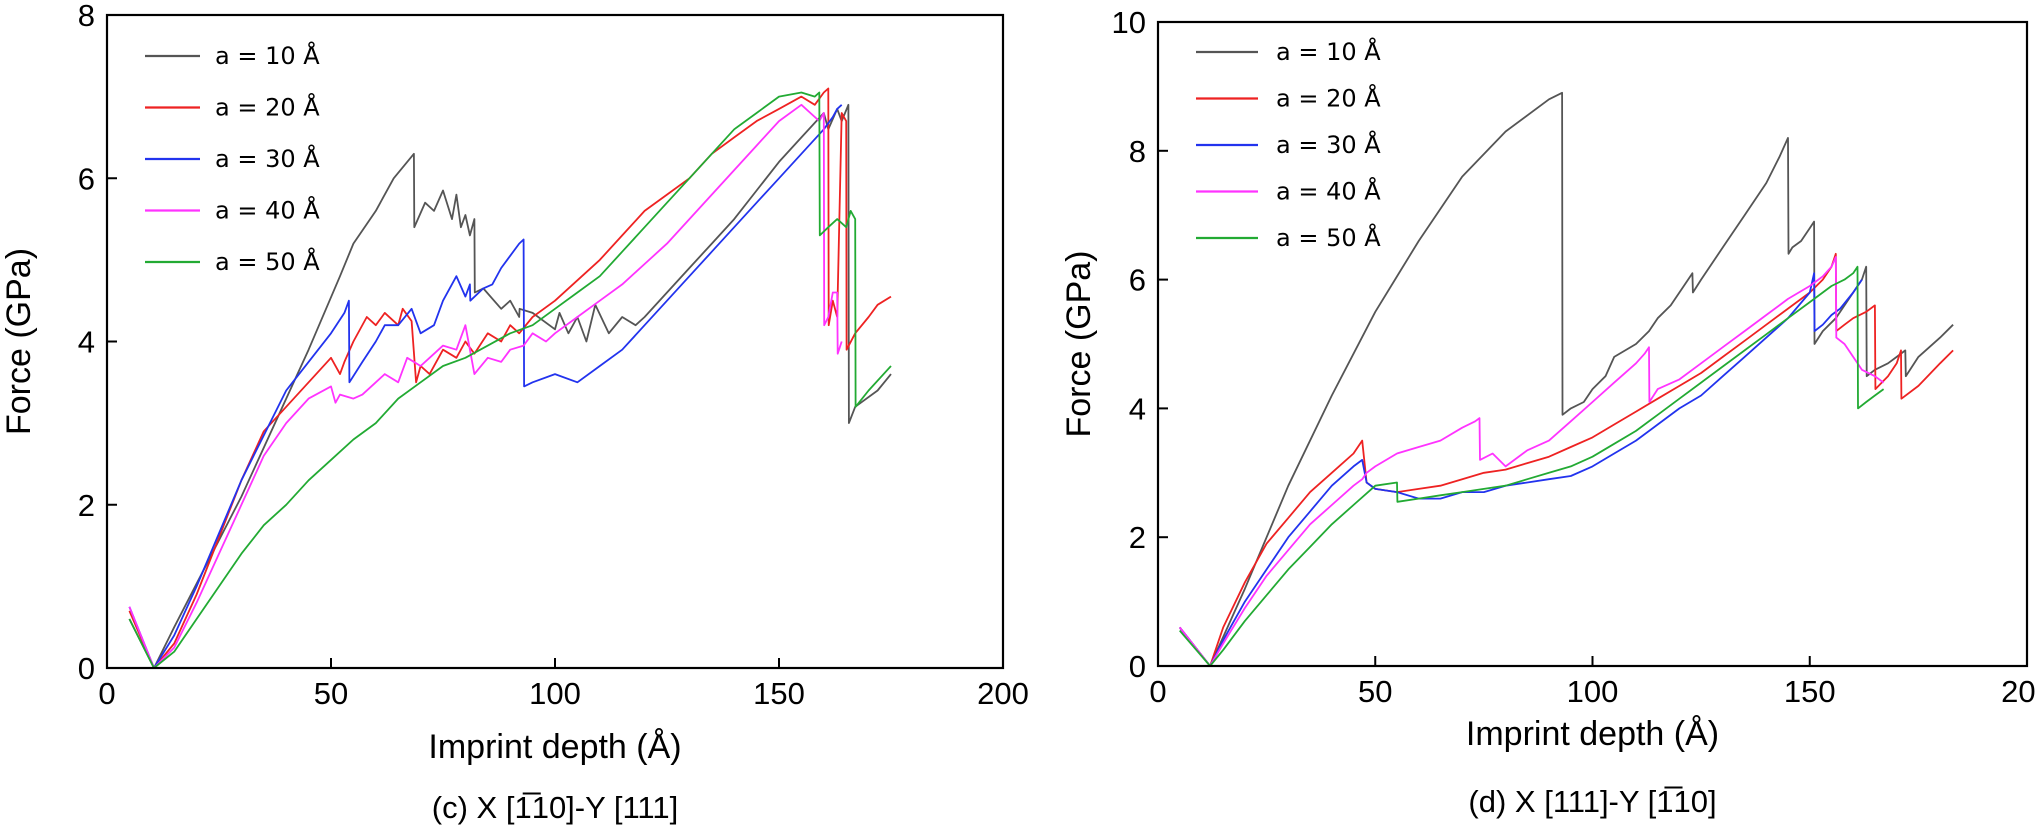 This screenshot has width=2036, height=830. What do you see at coordinates (555, 807) in the screenshot?
I see `panel-caption: (c) X [1̅10]-Y [111]` at bounding box center [555, 807].